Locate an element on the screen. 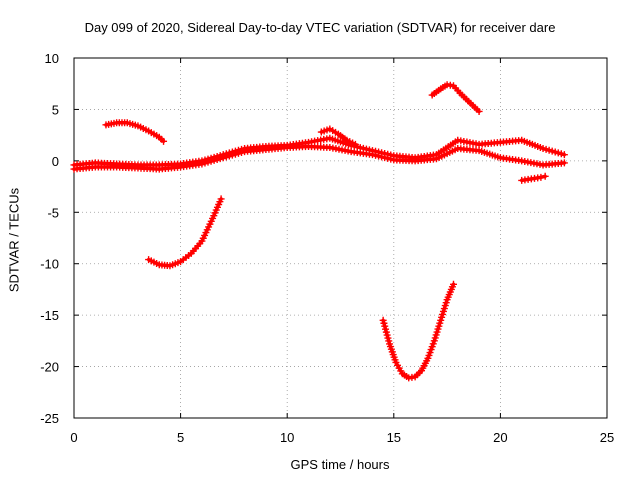 The image size is (640, 480). series-arc-early is located at coordinates (135, 132).